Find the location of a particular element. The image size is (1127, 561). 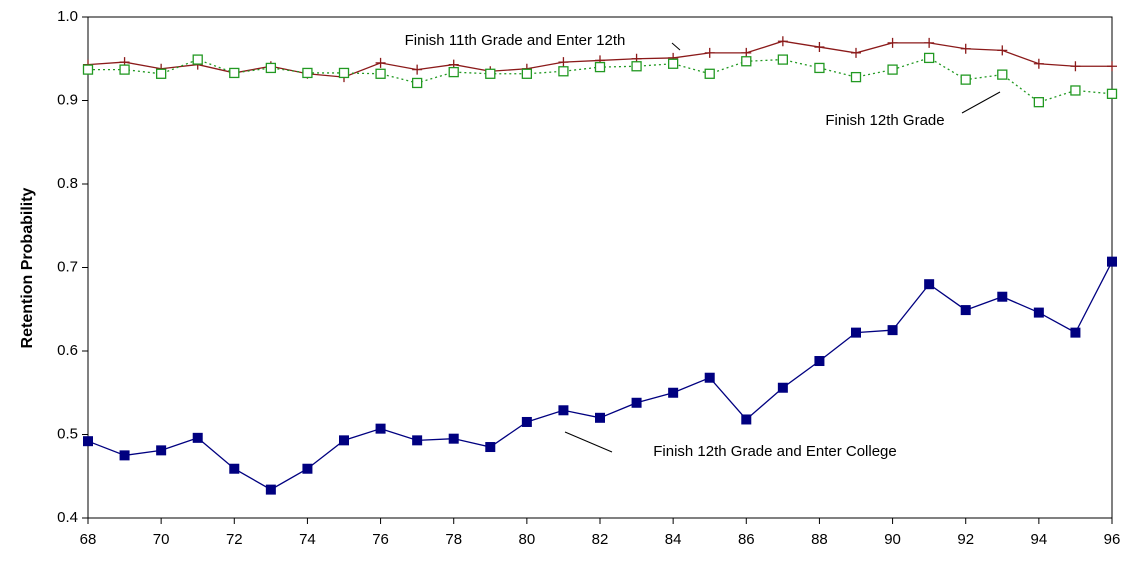

series-annotation: Finish 11th Grade and Enter 12th is located at coordinates (515, 40).